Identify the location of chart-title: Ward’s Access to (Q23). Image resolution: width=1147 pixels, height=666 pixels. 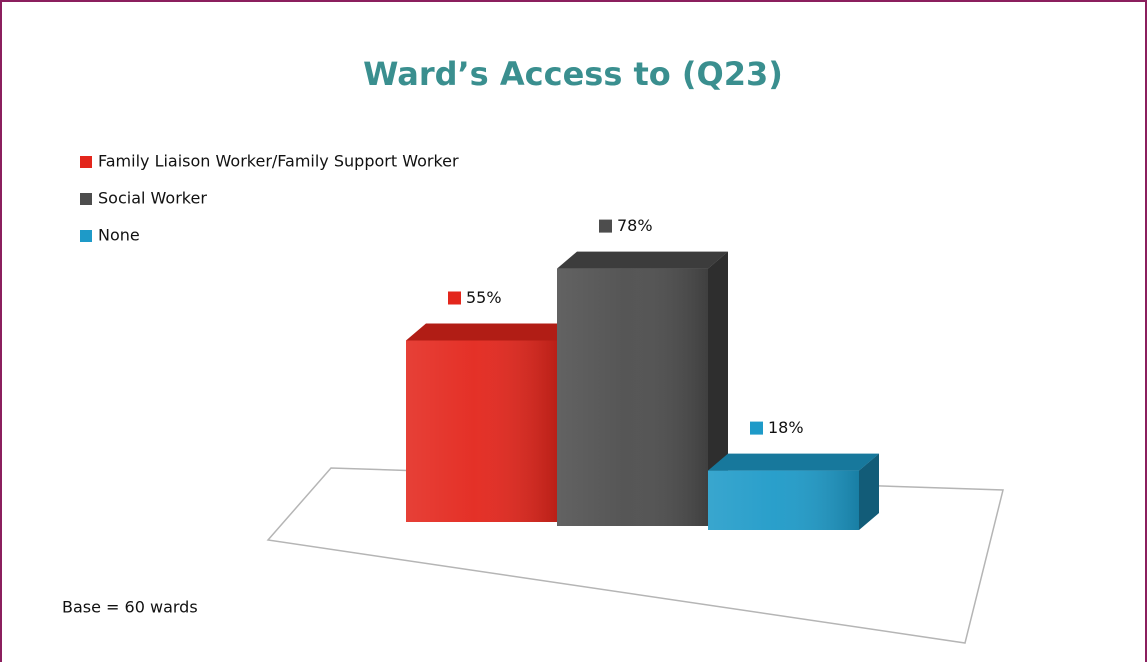
(573, 74).